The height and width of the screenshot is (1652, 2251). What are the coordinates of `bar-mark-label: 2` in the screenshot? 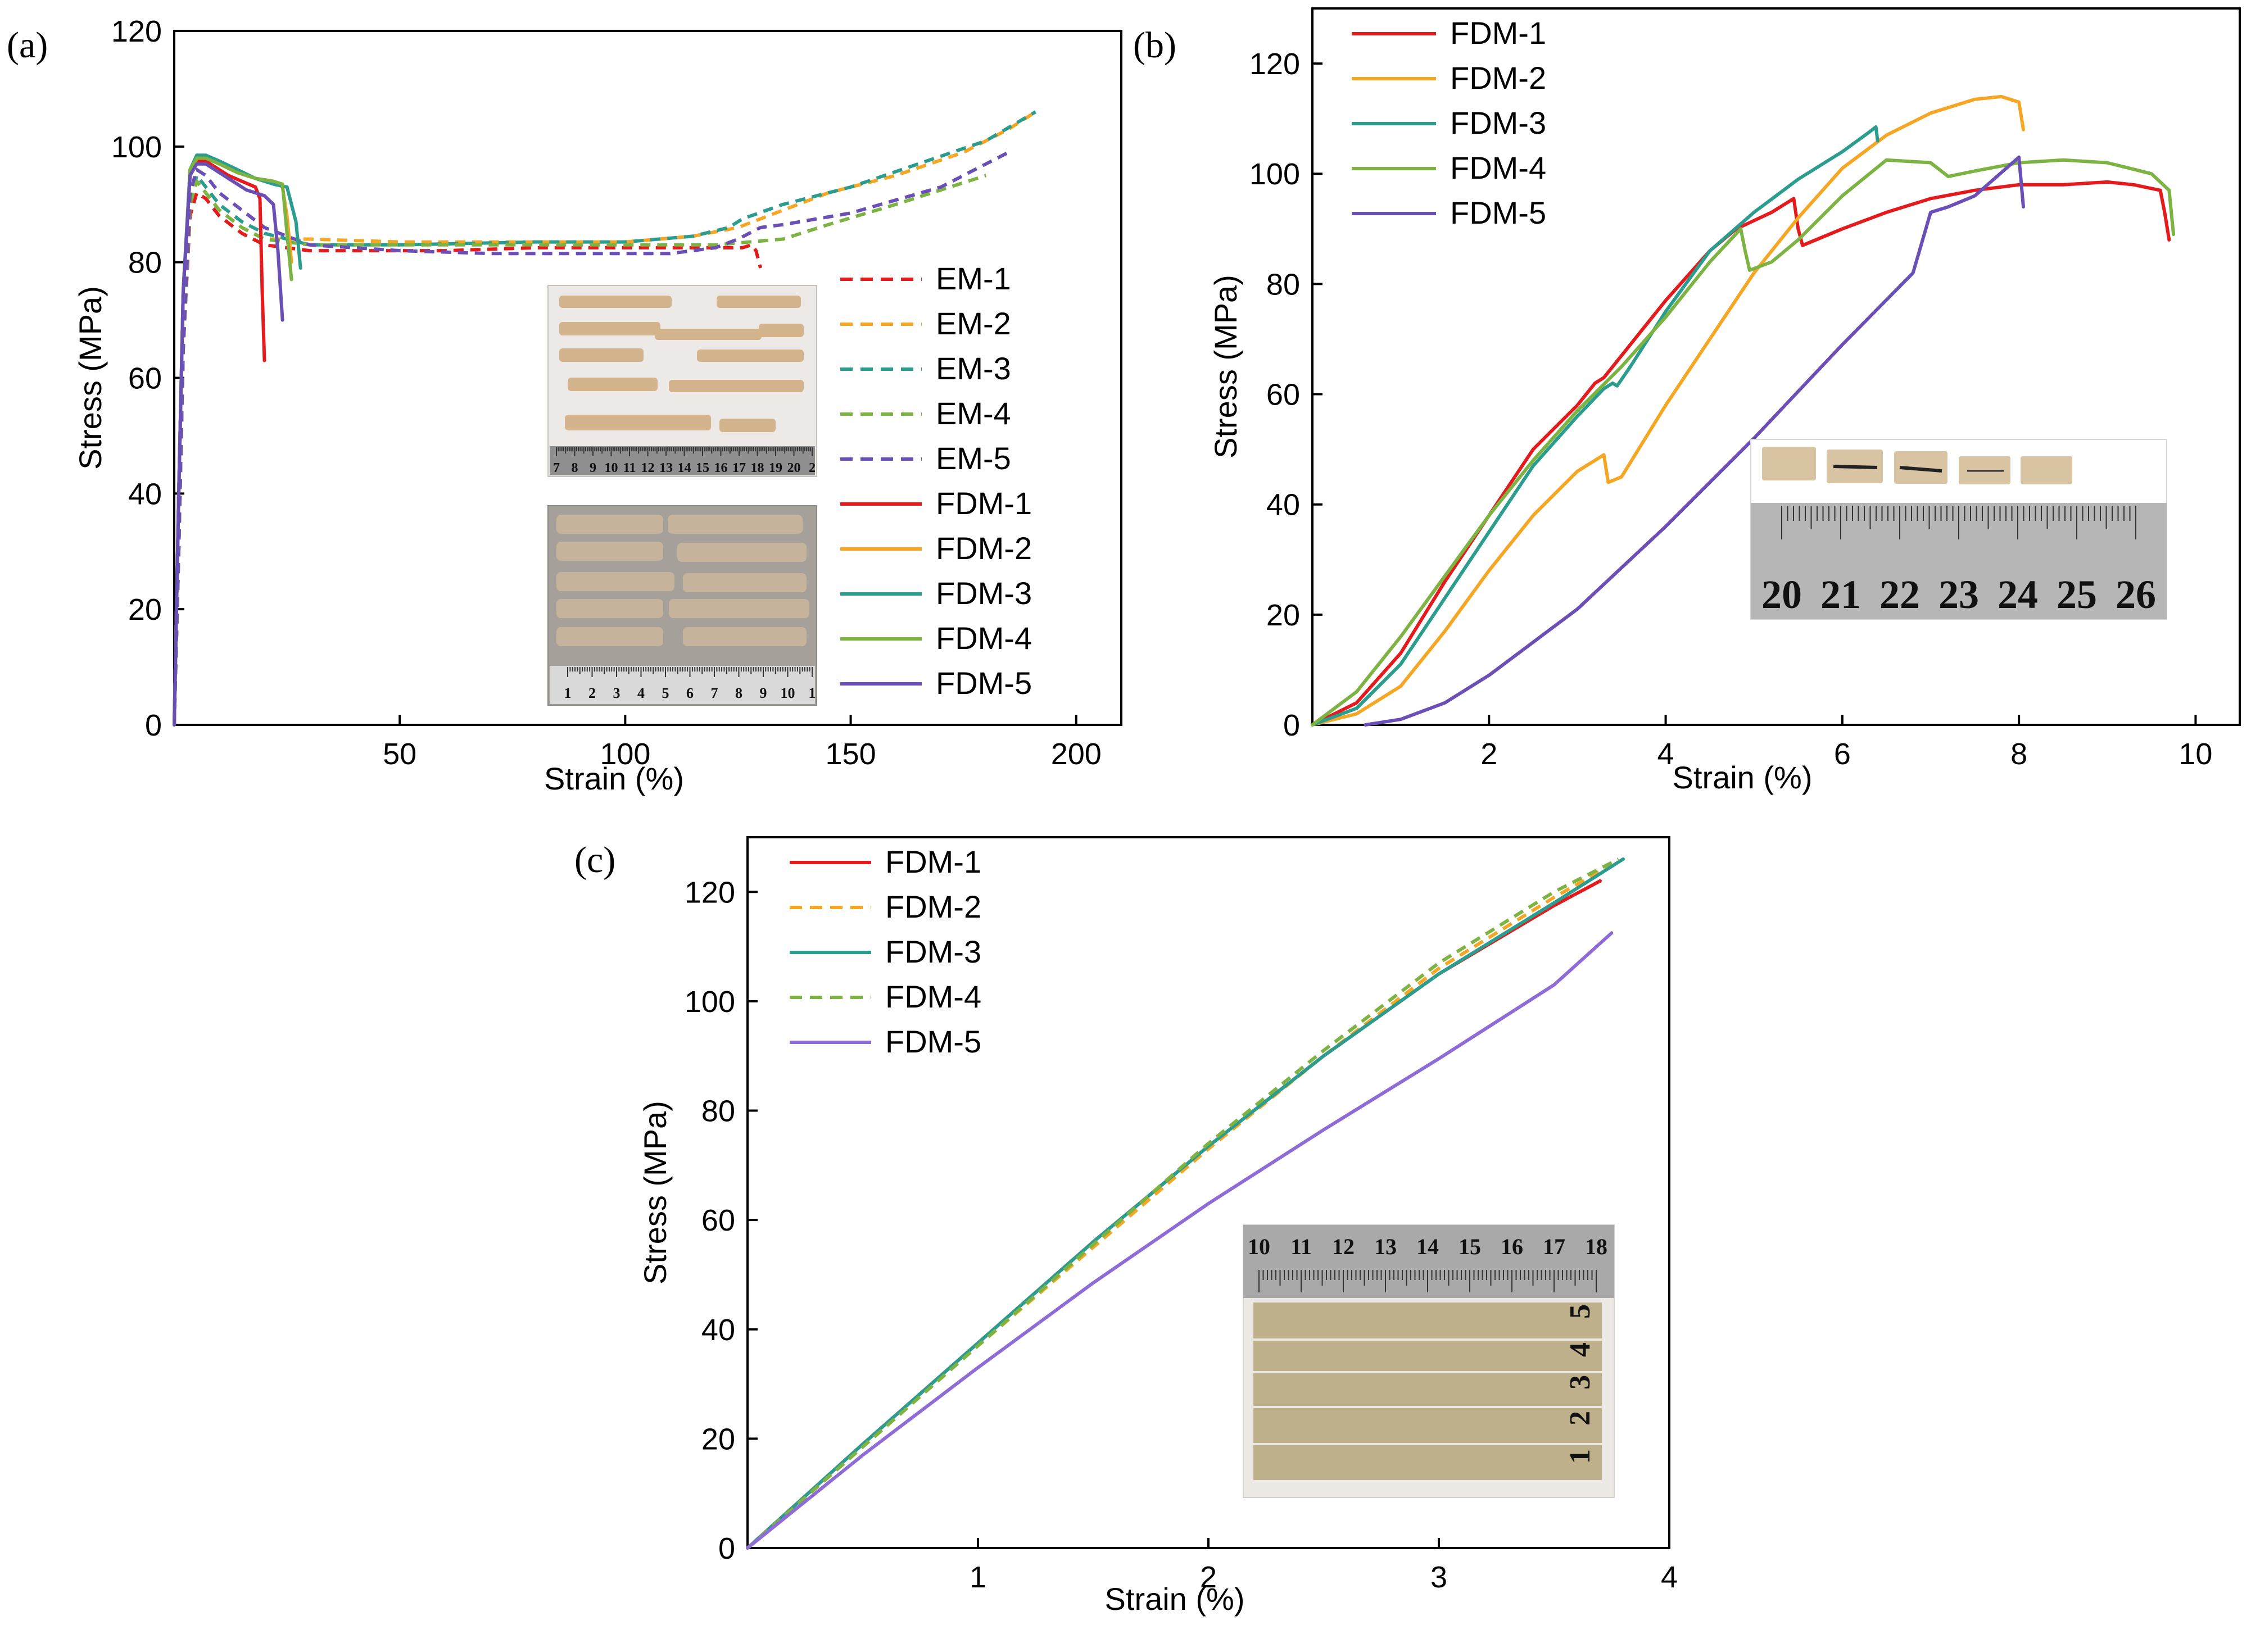 It's located at (1580, 1418).